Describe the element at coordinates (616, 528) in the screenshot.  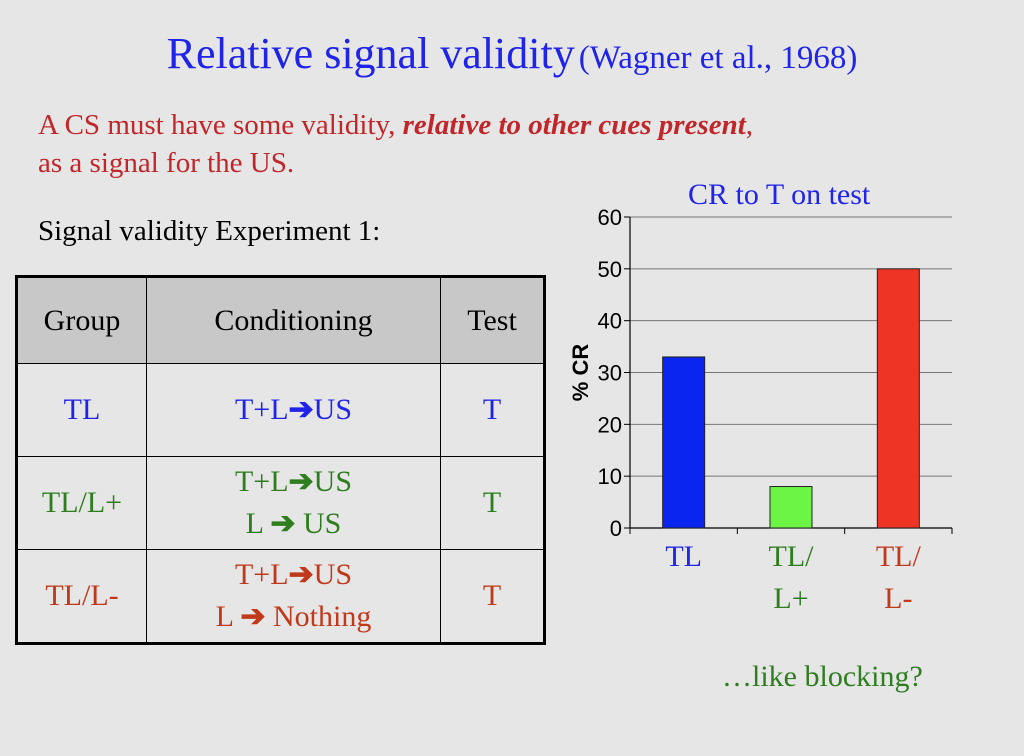
I see `y-tick-label: 0` at that location.